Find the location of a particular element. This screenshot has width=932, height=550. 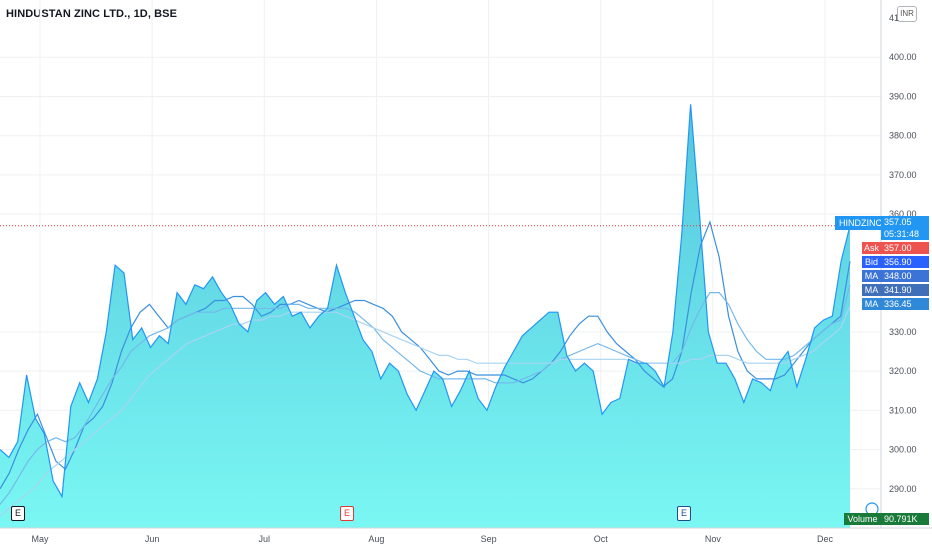

bar-countdown: 05:31:48 is located at coordinates (905, 234).